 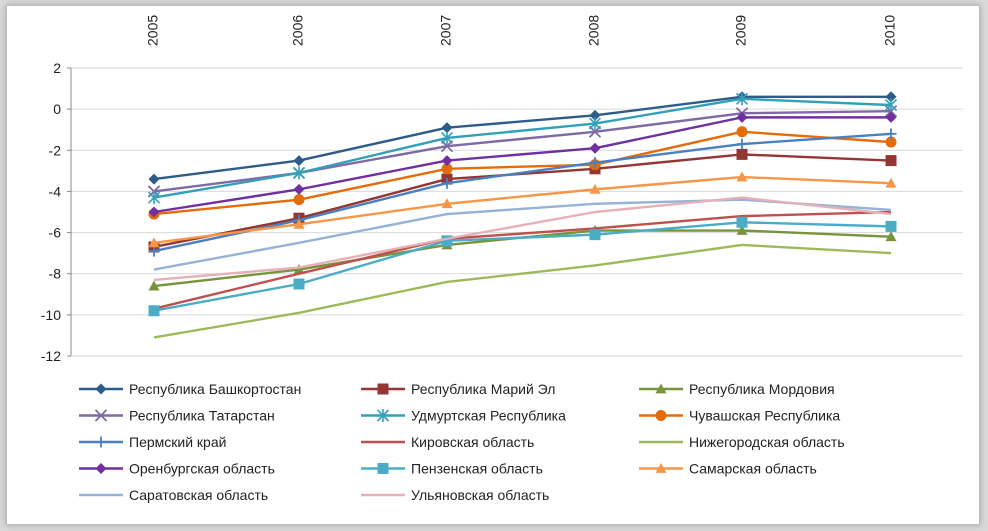 I want to click on legend-item: Республика Мордовия, so click(x=737, y=389).